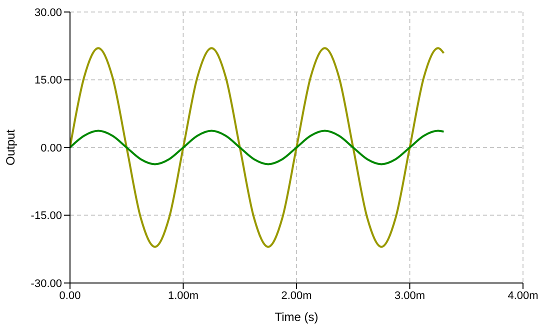 The image size is (547, 333). Describe the element at coordinates (523, 296) in the screenshot. I see `x-tick-label: 4.00m` at that location.